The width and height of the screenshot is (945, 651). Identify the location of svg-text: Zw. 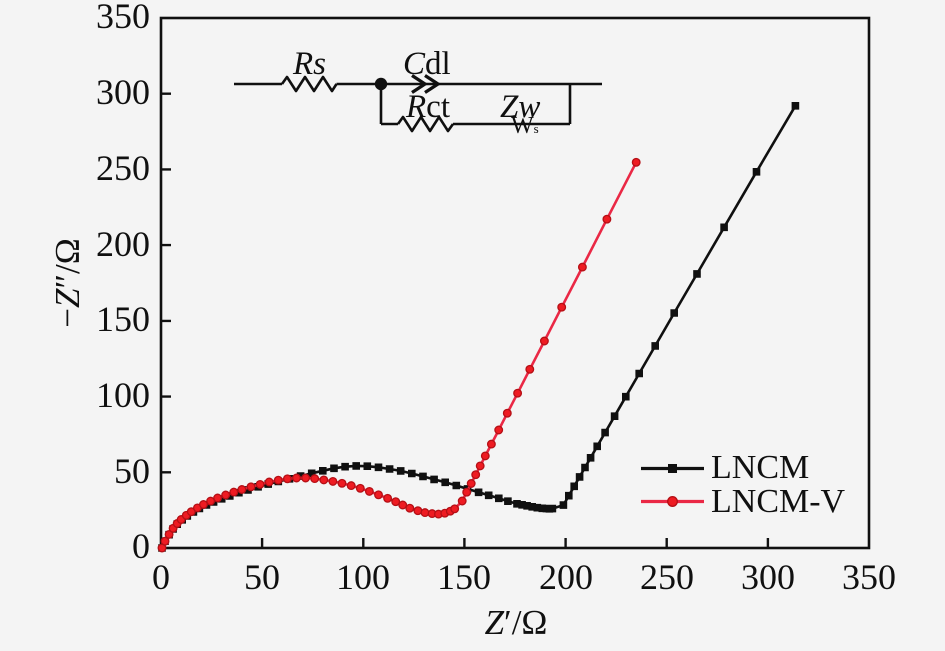
(520, 107).